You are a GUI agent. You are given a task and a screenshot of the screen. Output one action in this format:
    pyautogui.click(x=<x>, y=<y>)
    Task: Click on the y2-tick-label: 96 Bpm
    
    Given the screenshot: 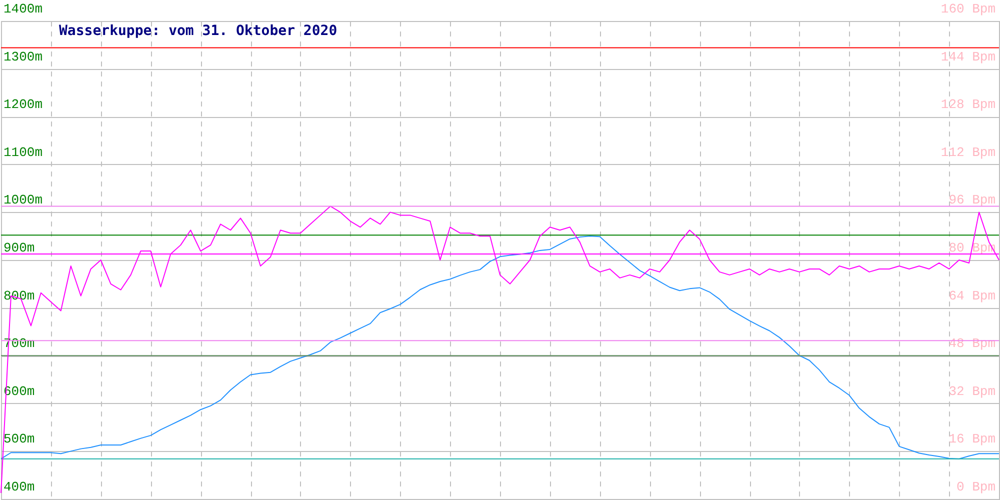 What is the action you would take?
    pyautogui.click(x=972, y=200)
    